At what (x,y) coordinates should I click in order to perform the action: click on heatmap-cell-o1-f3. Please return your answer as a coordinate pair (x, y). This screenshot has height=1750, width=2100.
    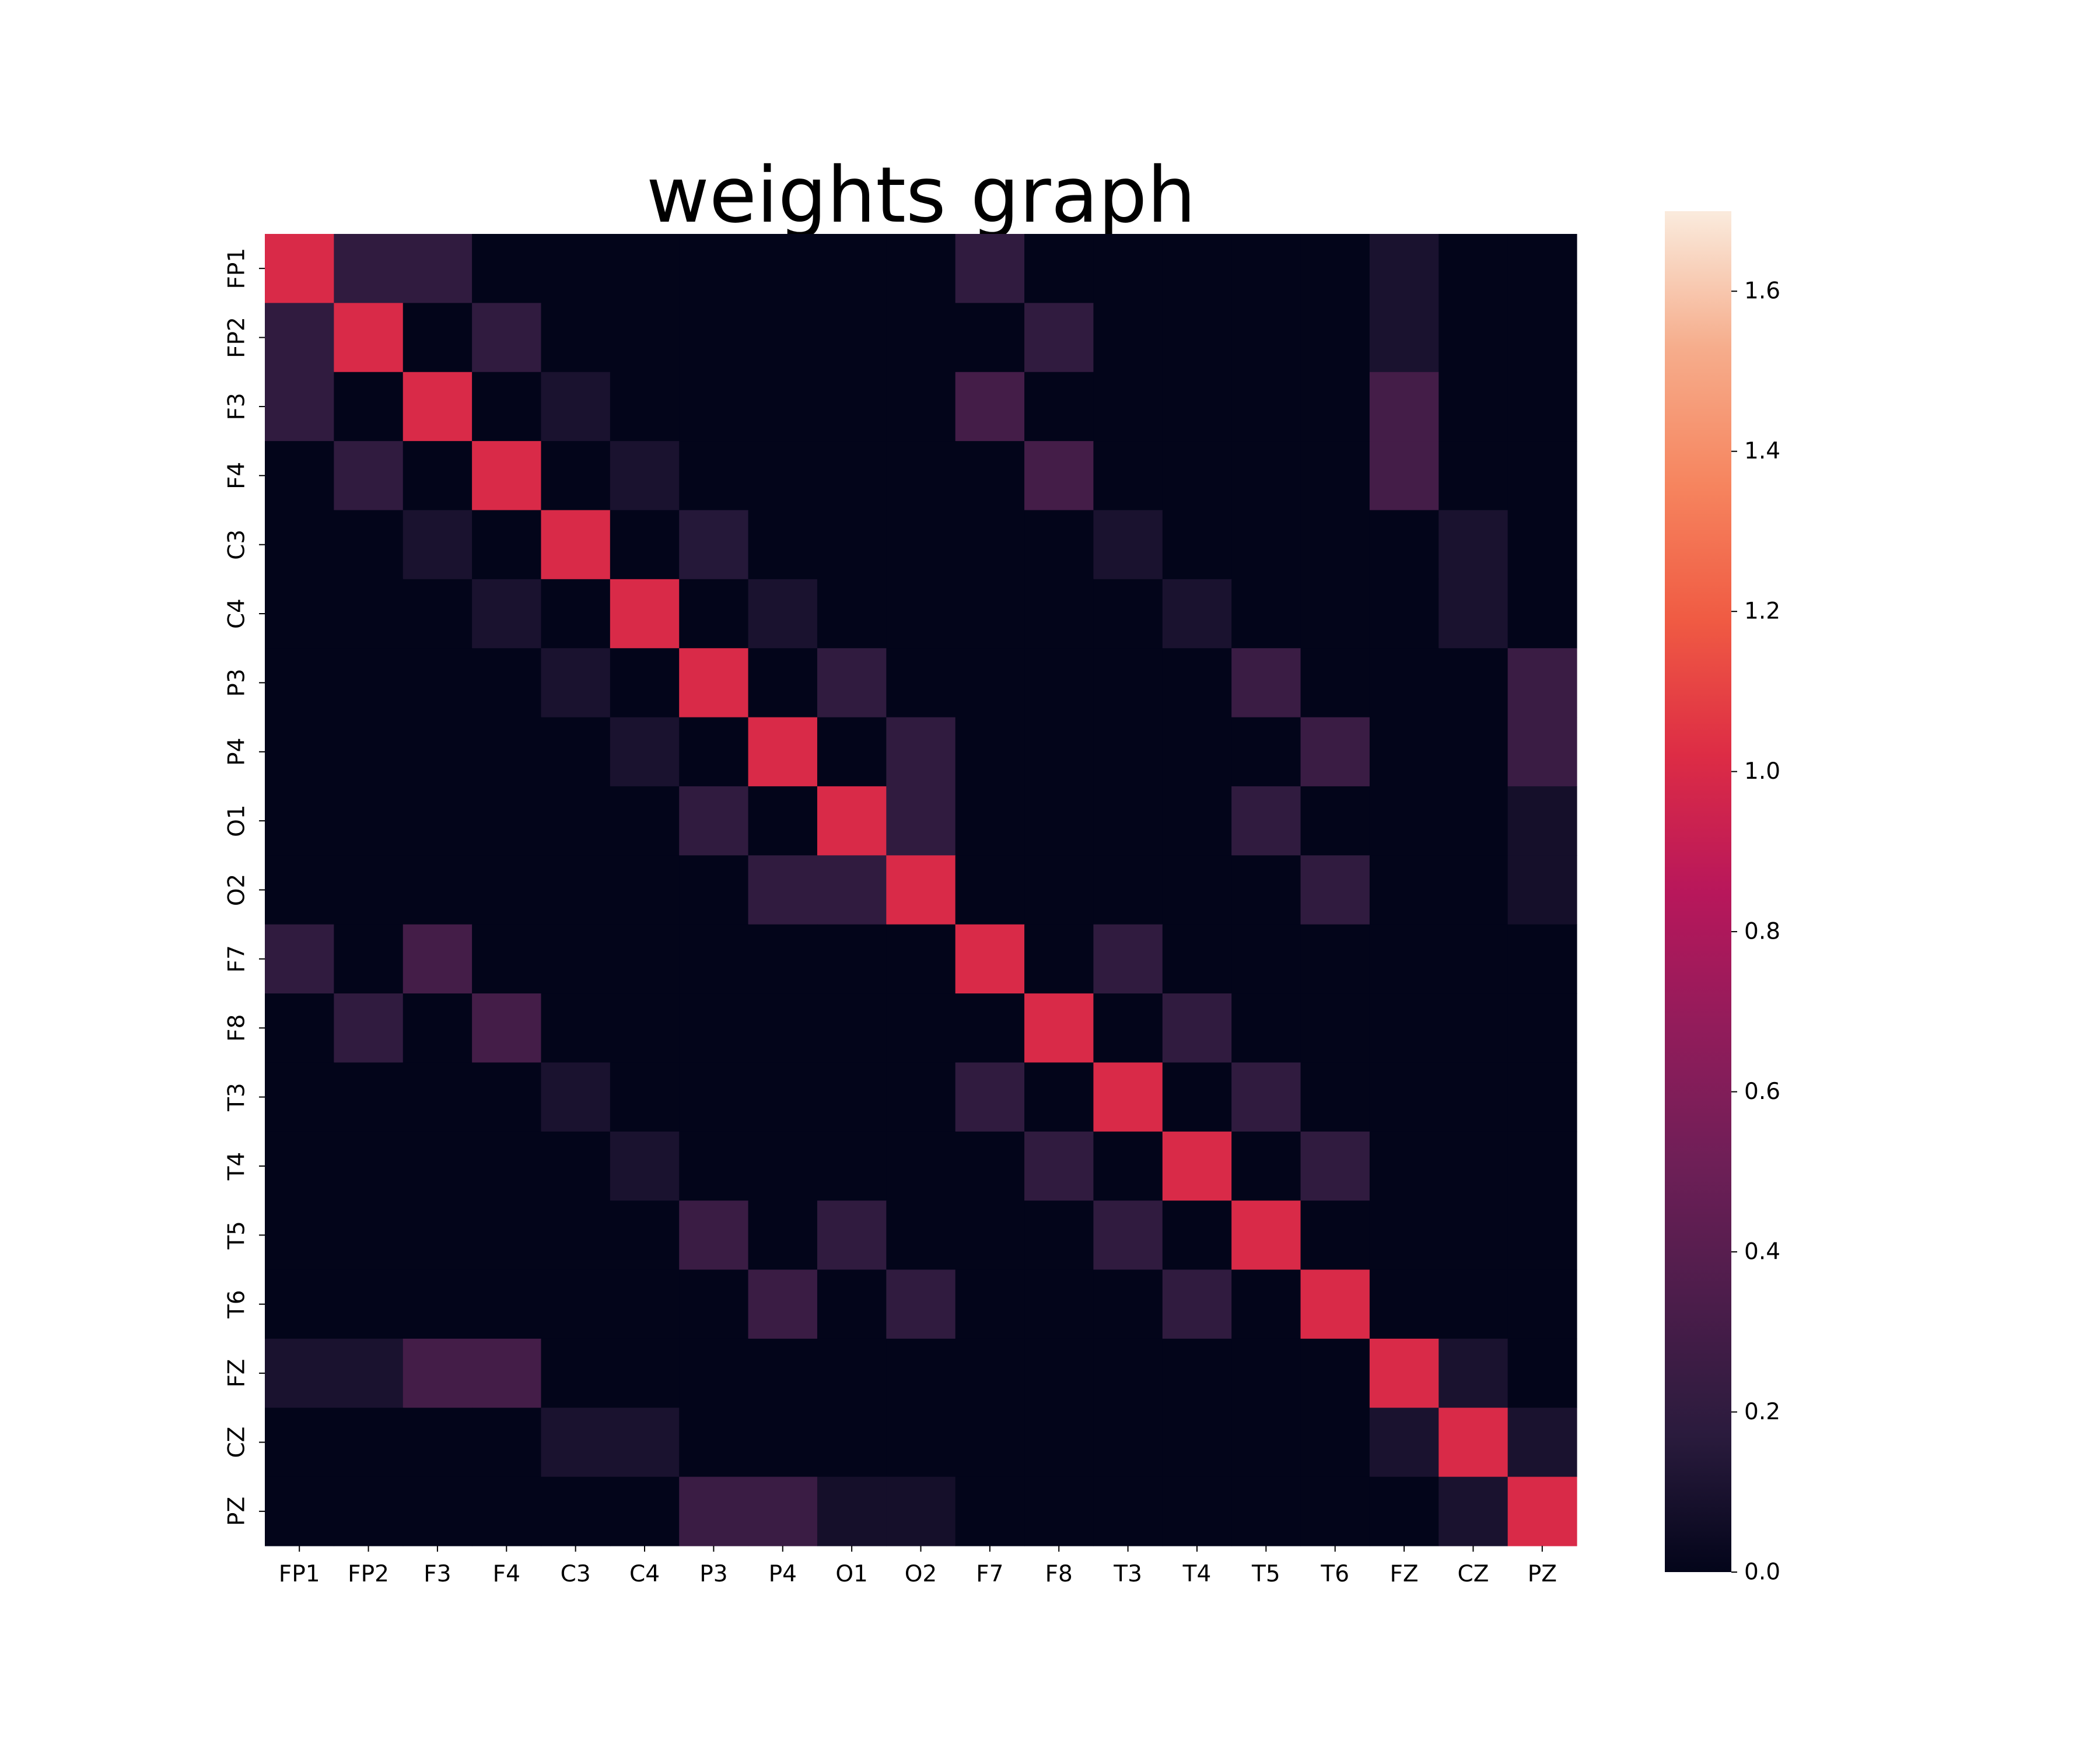
    Looking at the image, I should click on (437, 821).